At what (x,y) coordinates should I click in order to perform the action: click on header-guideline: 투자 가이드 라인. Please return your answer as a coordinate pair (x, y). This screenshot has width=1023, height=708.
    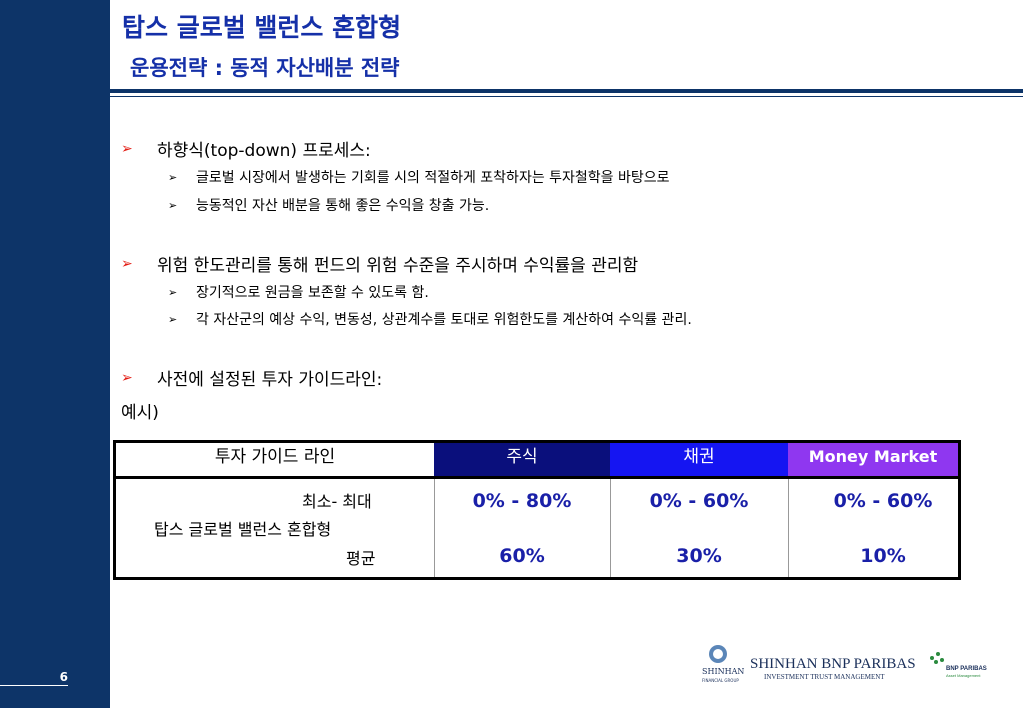
    Looking at the image, I should click on (275, 459).